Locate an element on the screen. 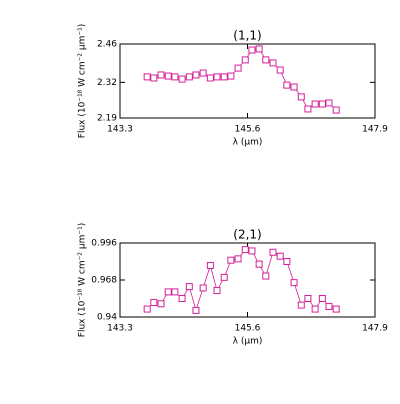 This screenshot has width=400, height=404. y-tick-label: 2.32 is located at coordinates (107, 83).